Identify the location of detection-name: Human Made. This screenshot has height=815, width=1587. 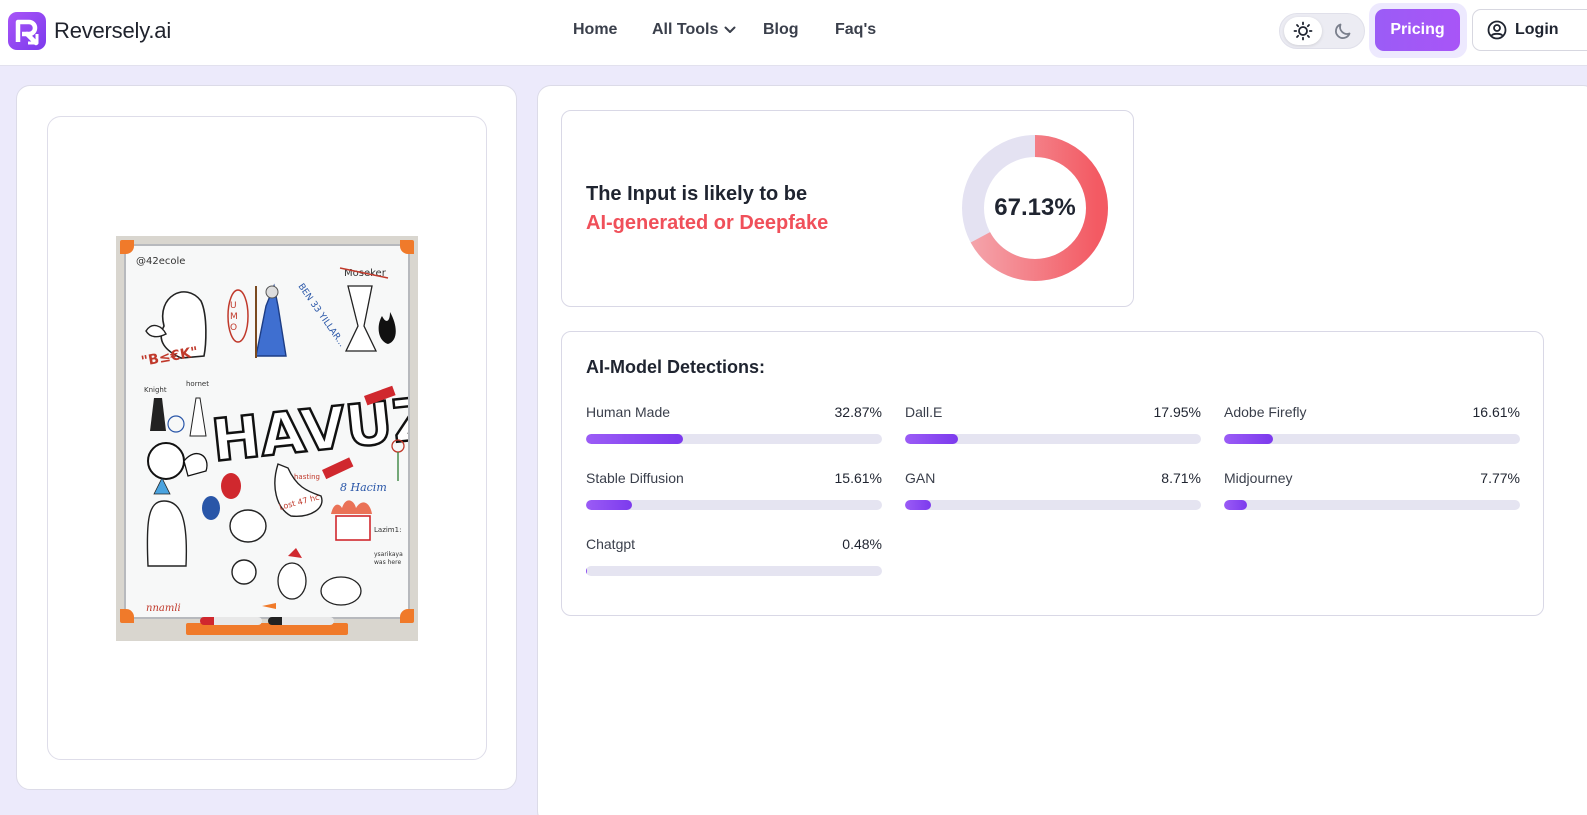
(628, 412).